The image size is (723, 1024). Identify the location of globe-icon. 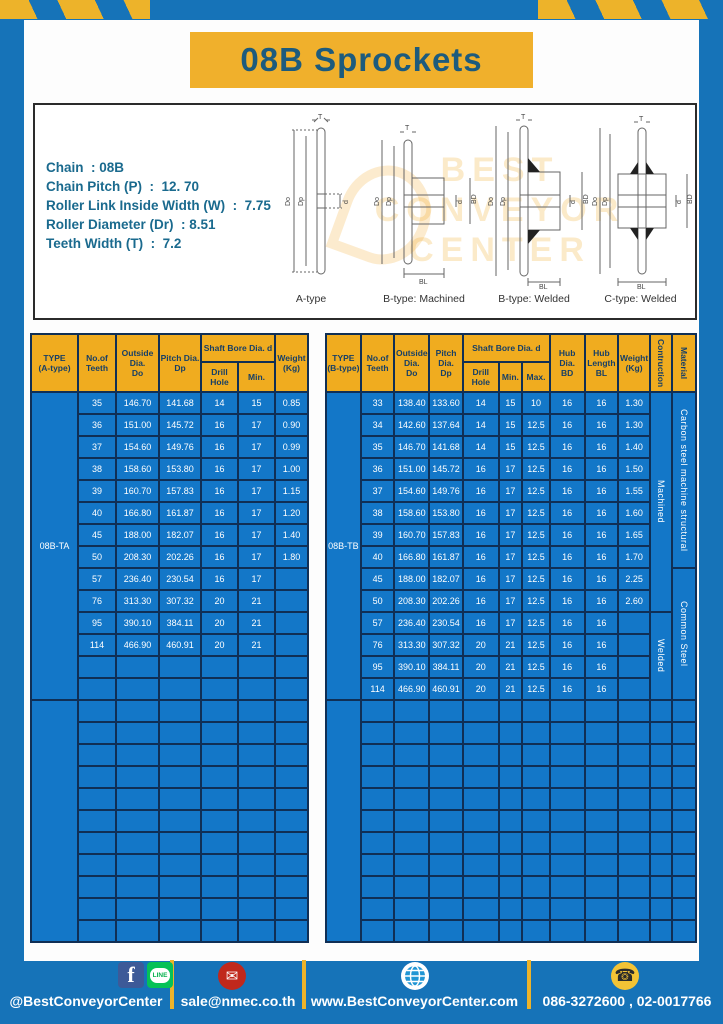
(415, 976).